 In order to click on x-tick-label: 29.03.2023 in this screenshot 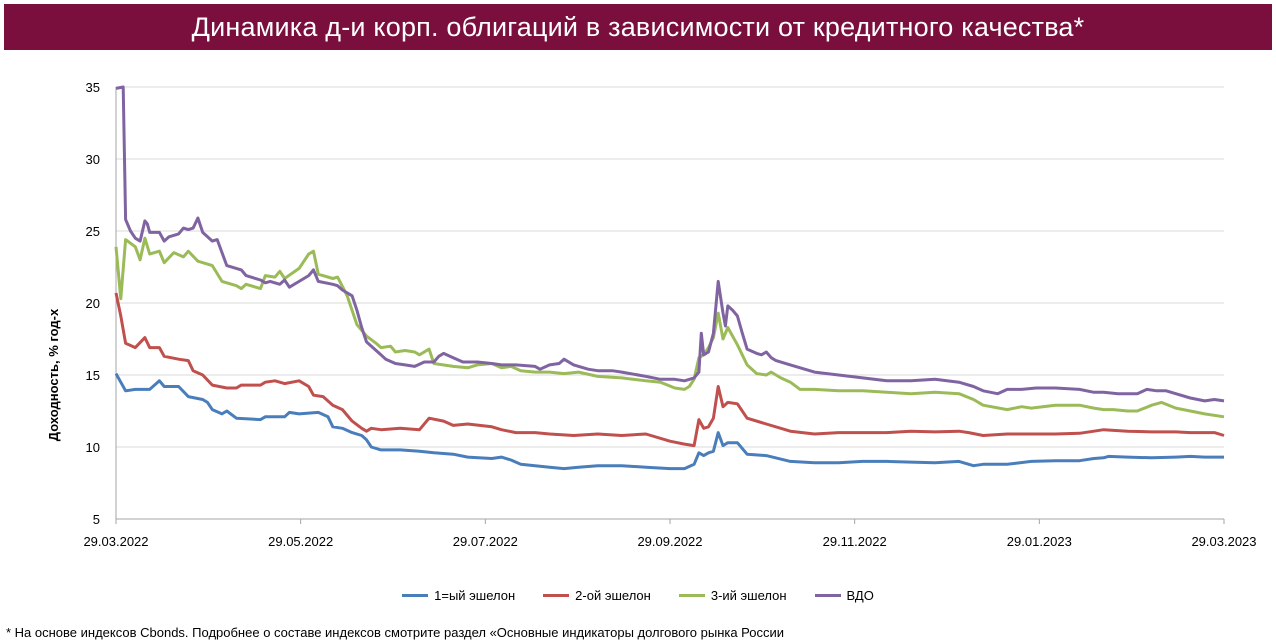, I will do `click(1223, 541)`.